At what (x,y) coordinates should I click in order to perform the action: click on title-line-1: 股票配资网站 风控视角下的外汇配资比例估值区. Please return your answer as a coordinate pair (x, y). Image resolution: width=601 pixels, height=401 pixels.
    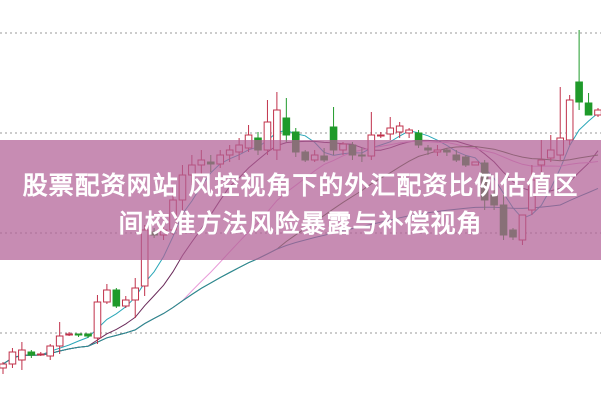
    Looking at the image, I should click on (300, 185).